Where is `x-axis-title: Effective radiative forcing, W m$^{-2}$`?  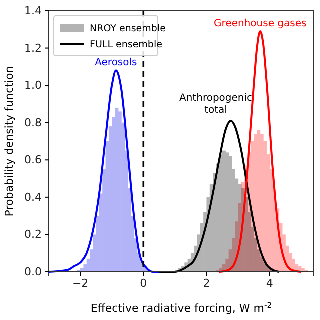 x-axis-title: Effective radiative forcing, W m$^{-2}$ is located at coordinates (181, 307).